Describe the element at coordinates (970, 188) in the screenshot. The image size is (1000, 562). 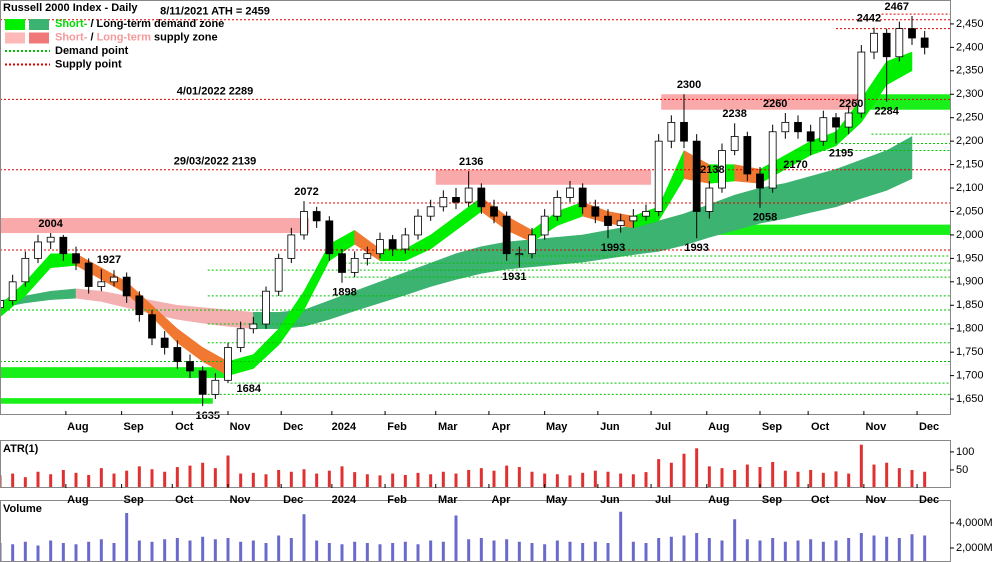
I see `y-tick-label: 2,100` at that location.